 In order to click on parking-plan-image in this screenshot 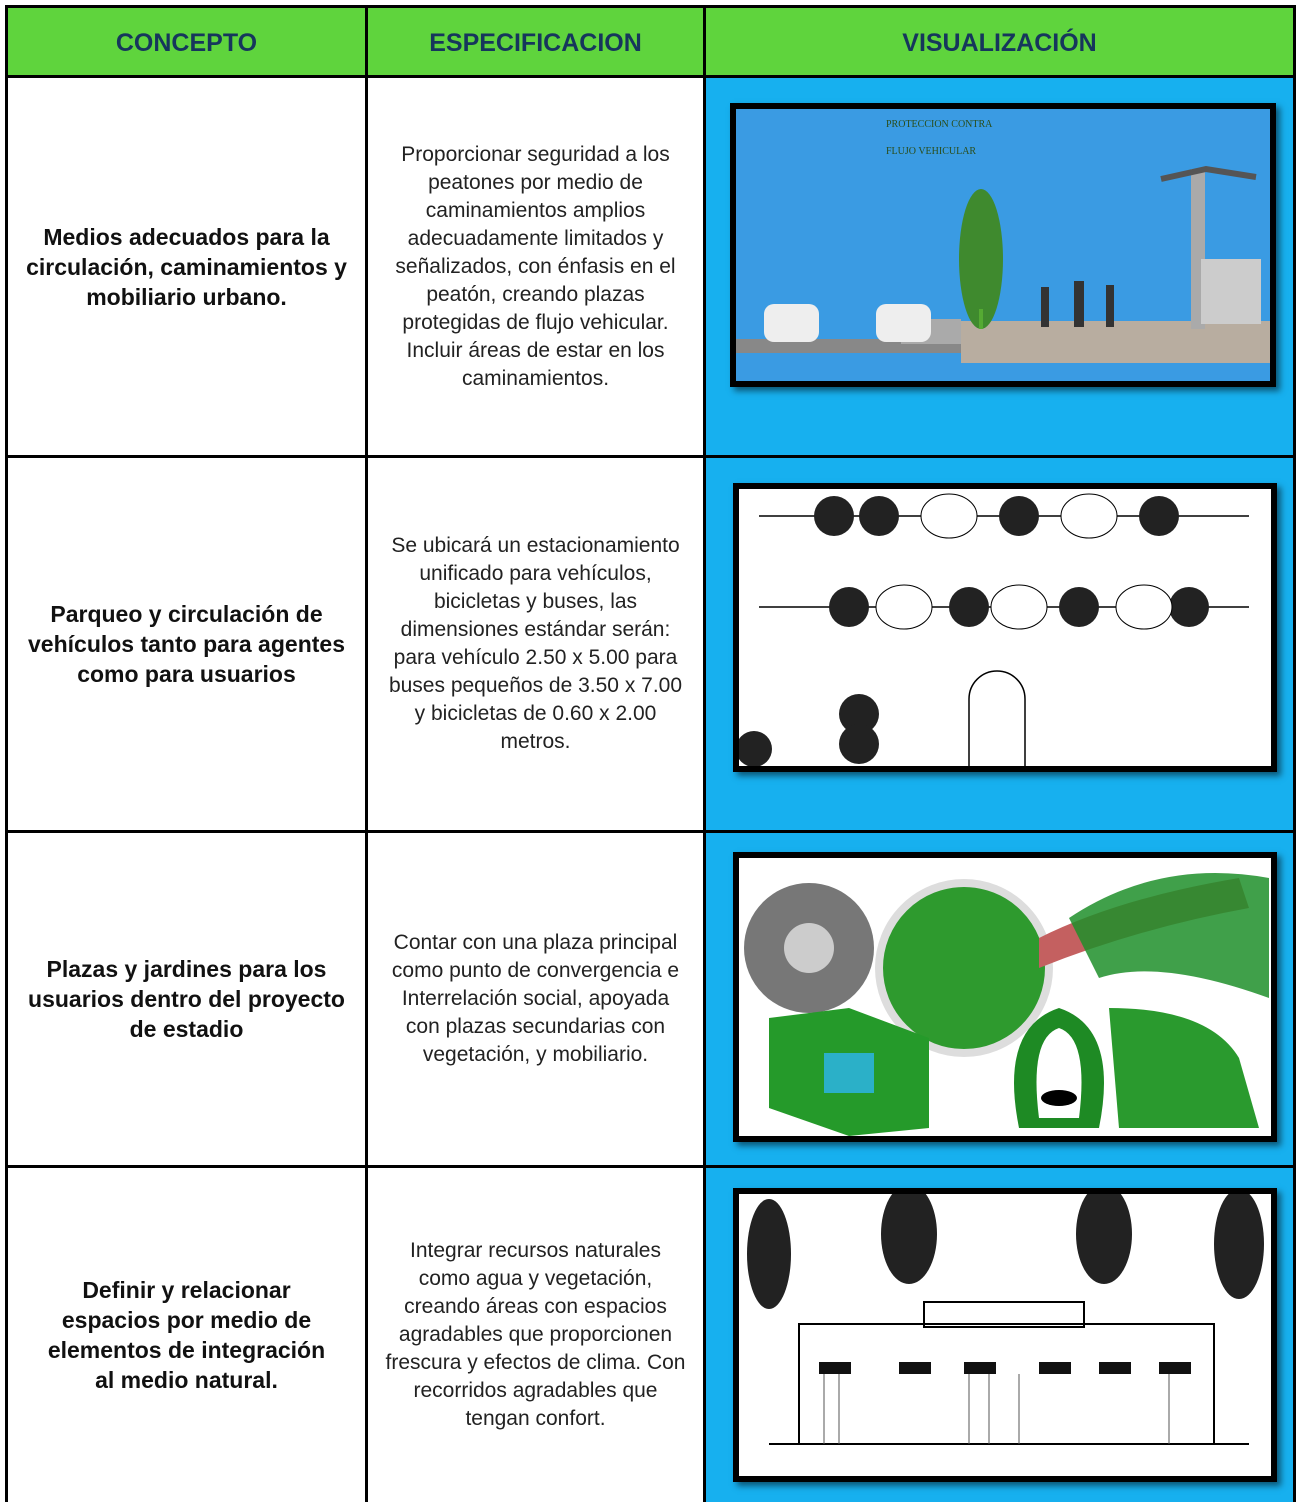, I will do `click(1005, 627)`.